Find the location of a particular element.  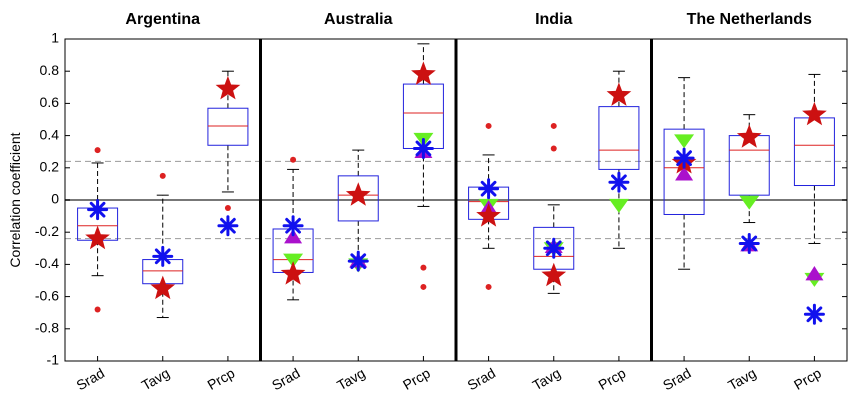

y-tick-label: -0.8 is located at coordinates (47, 328).